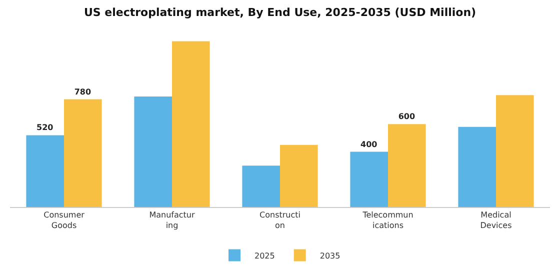  What do you see at coordinates (280, 13) in the screenshot?
I see `chart-title: US electroplating market, By End Use, 2025-2035 (USD Million)` at bounding box center [280, 13].